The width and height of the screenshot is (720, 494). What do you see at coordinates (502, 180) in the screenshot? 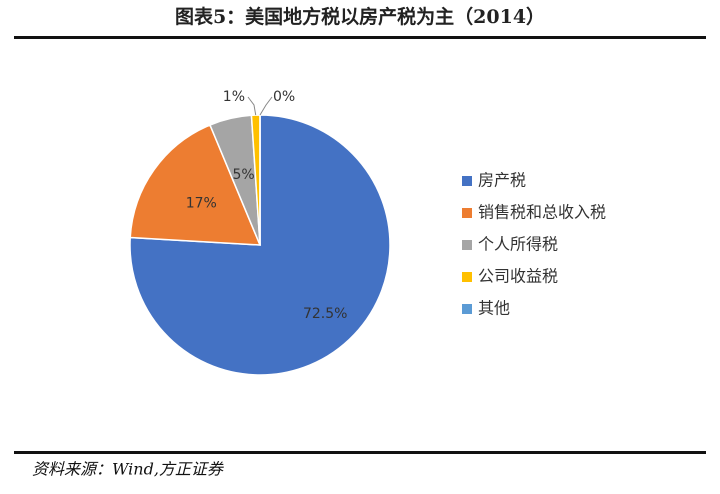
I see `legend-label: 房产税` at bounding box center [502, 180].